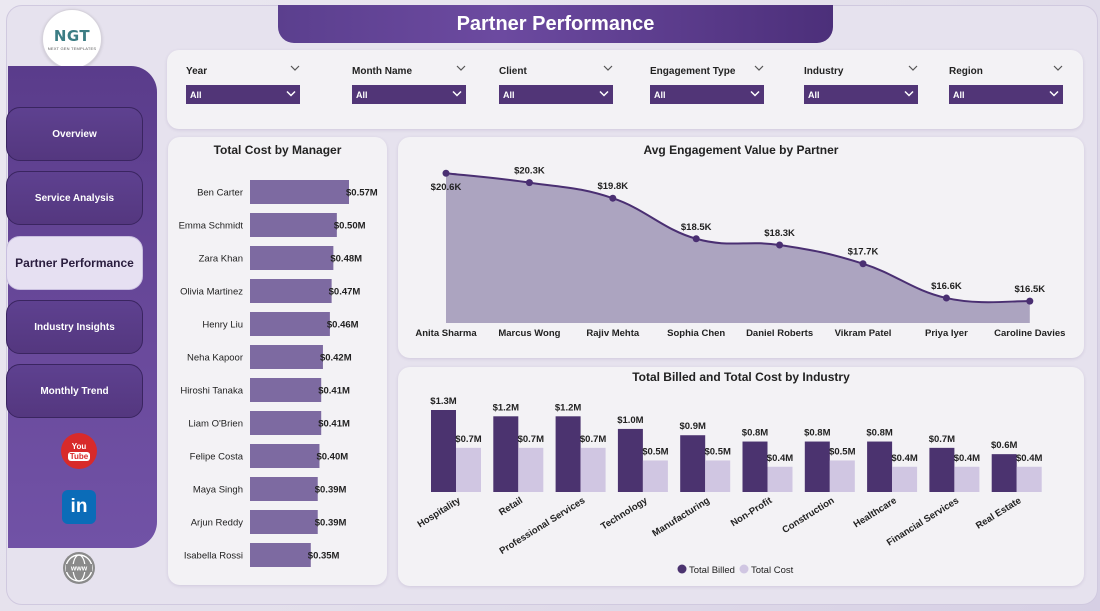  I want to click on client-slicer-label: Client, so click(513, 71).